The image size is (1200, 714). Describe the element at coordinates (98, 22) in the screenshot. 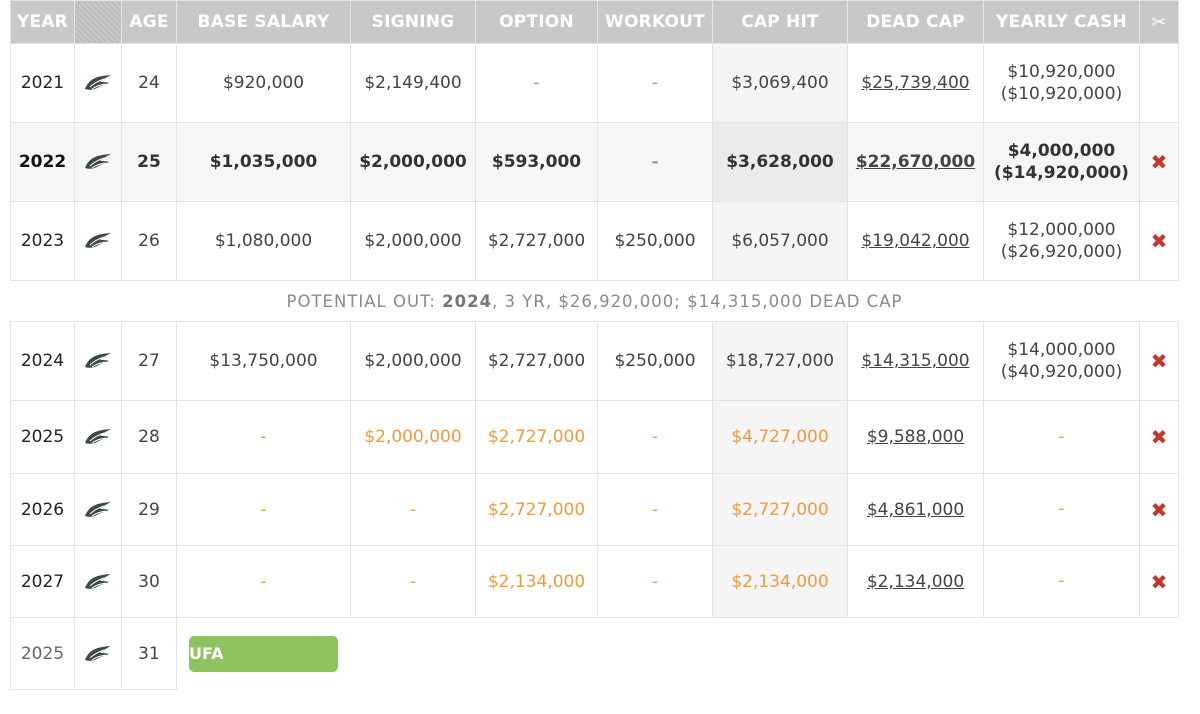

I see `team-header` at that location.